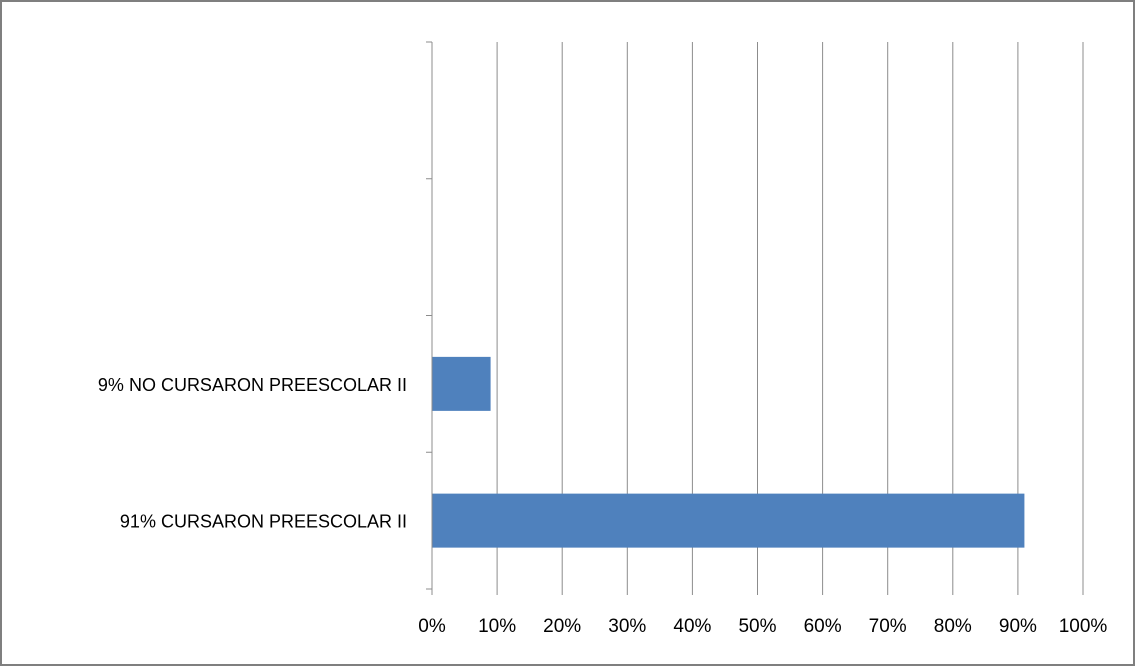  What do you see at coordinates (1018, 626) in the screenshot?
I see `x-tick-label: 90%` at bounding box center [1018, 626].